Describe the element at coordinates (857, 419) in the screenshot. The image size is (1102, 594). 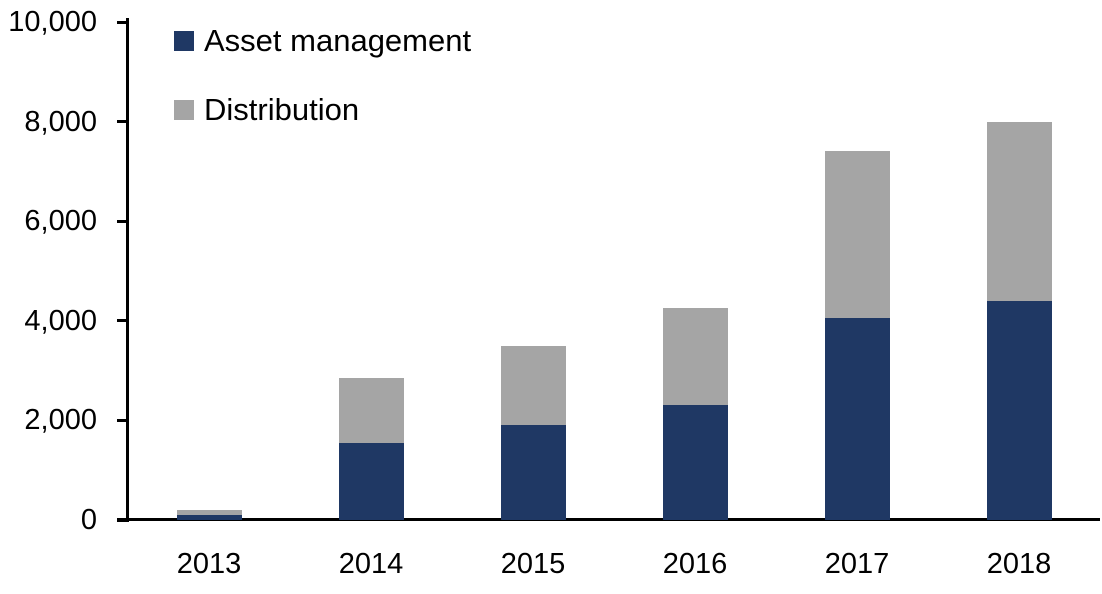
I see `bar-segment-2017-asset-management` at that location.